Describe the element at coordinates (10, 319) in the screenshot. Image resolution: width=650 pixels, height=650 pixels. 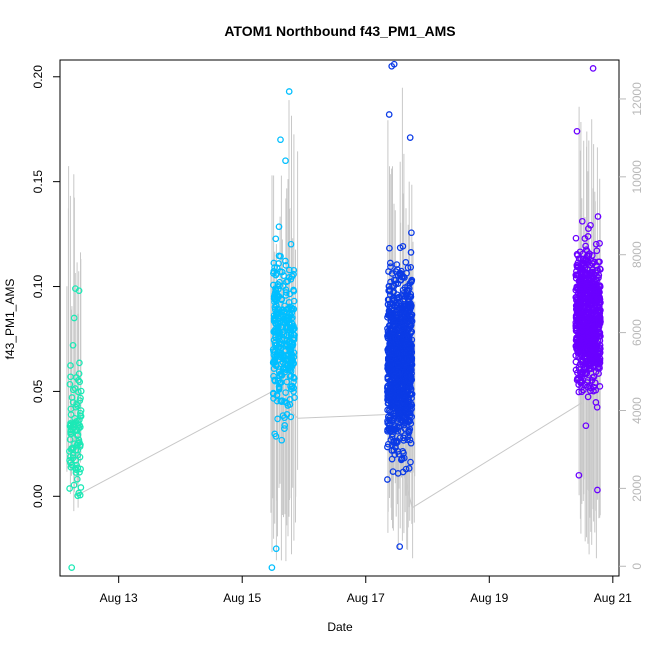
I see `y-axis-label: f43_PM1_AMS` at that location.